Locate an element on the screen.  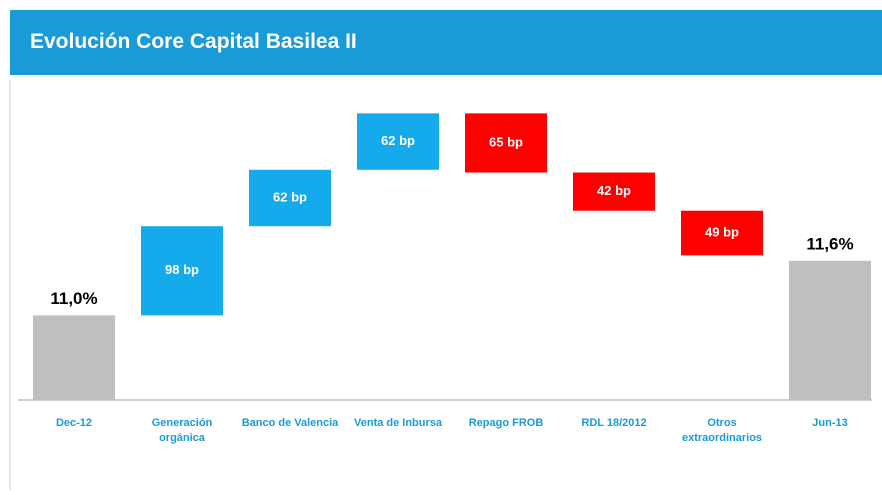
x-tick-label: Dec-12 is located at coordinates (74, 423).